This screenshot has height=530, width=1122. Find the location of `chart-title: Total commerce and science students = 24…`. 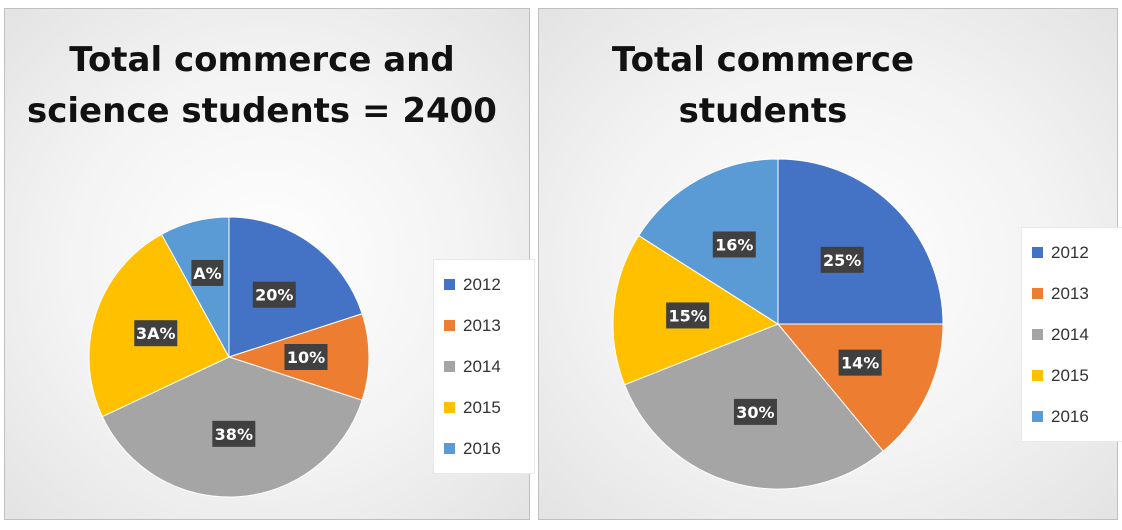

chart-title: Total commerce and science students = 24… is located at coordinates (262, 85).